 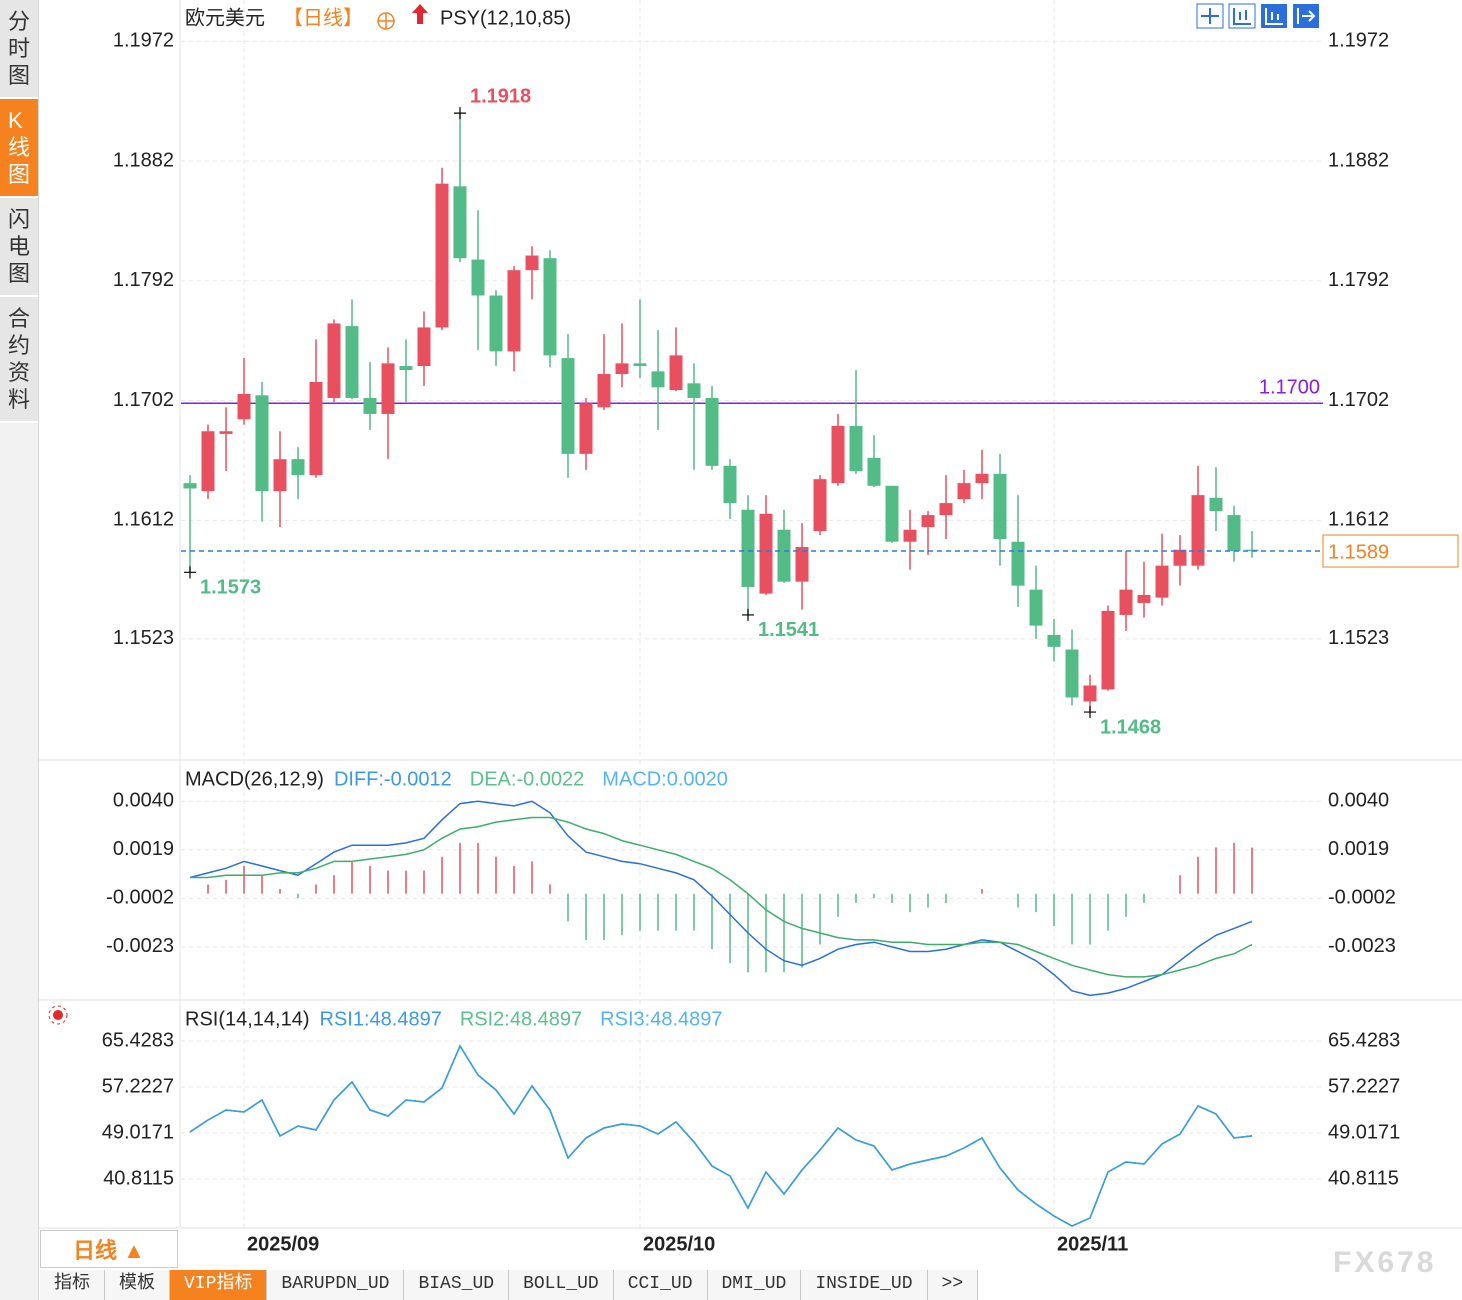 What do you see at coordinates (143, 520) in the screenshot?
I see `y-tick-label: 1.1612` at bounding box center [143, 520].